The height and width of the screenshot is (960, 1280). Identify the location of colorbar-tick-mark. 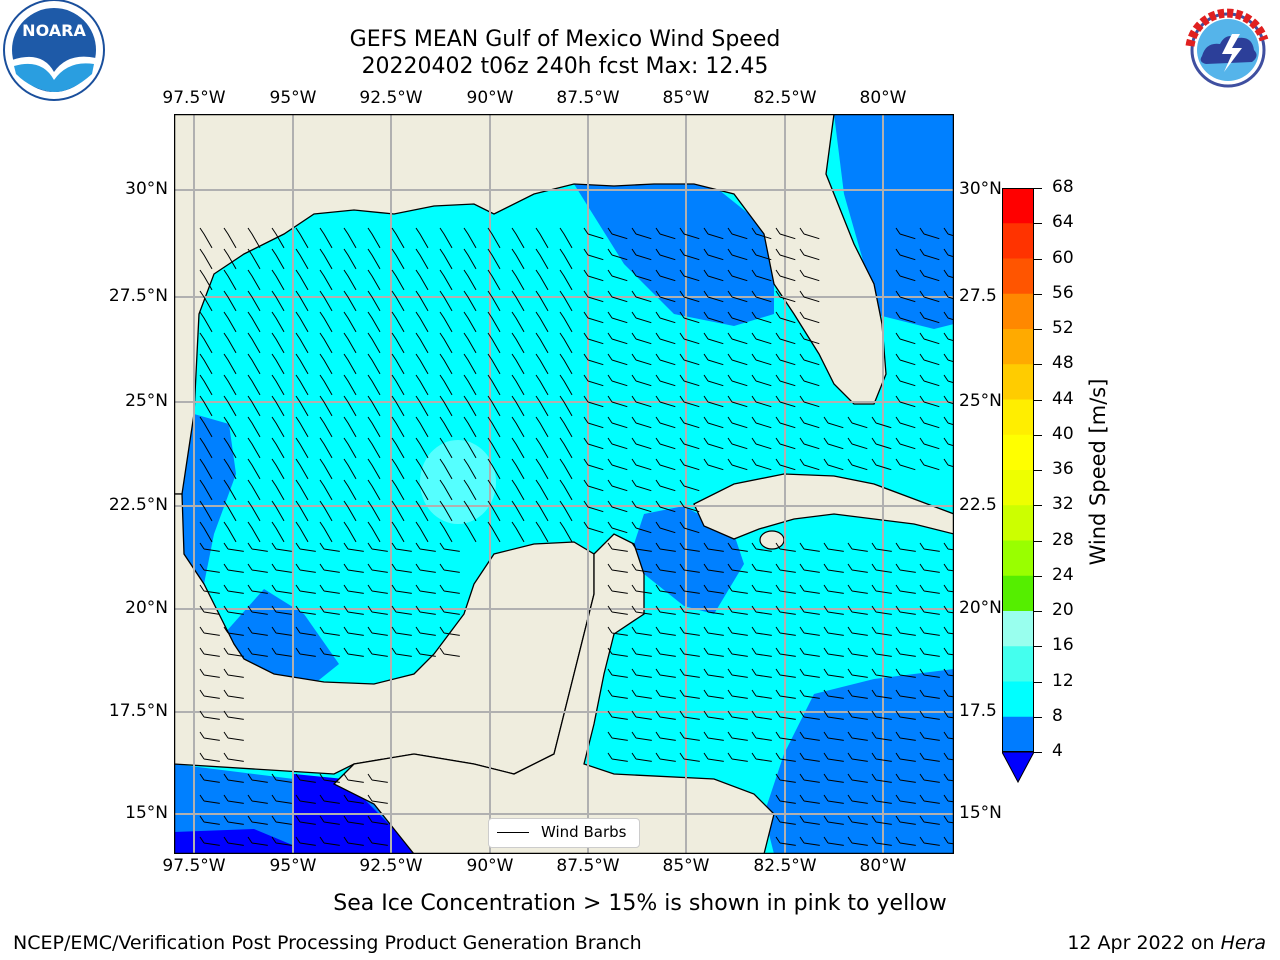
(1038, 611).